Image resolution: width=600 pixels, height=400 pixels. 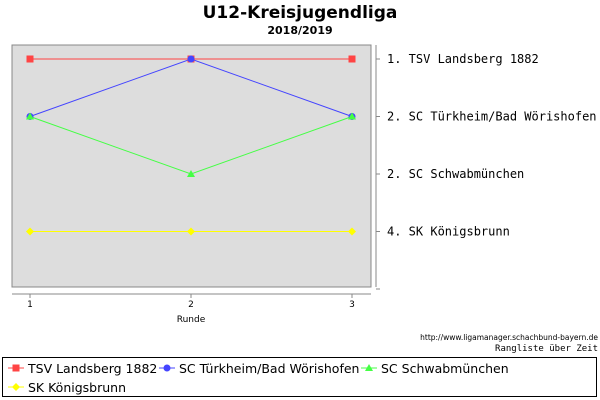 I want to click on legend-label: SC Schwabmünchen, so click(x=445, y=368).